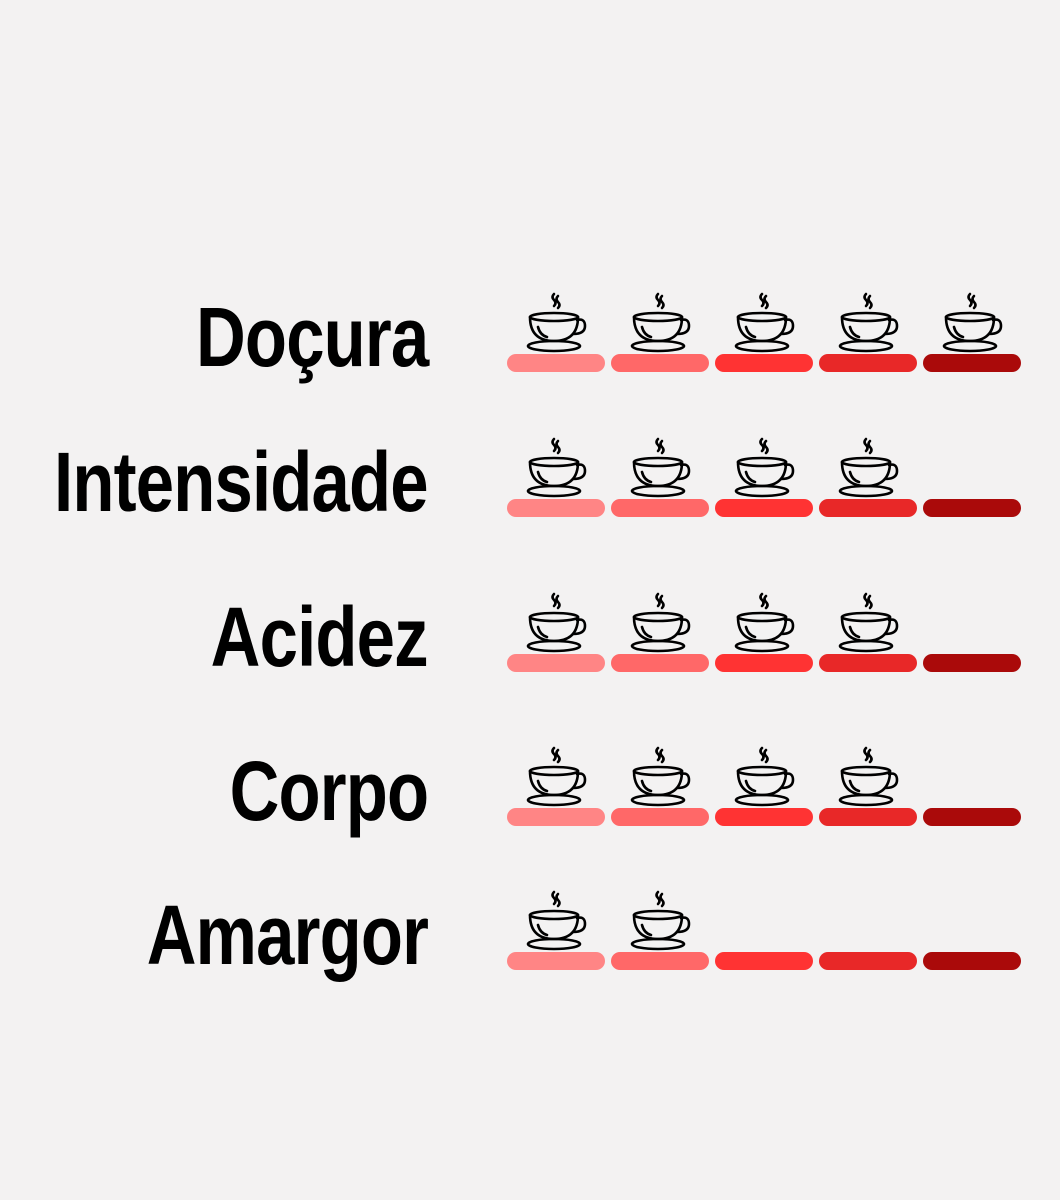 This screenshot has width=1060, height=1200. What do you see at coordinates (241, 482) in the screenshot?
I see `attribute-label: Intensidade` at bounding box center [241, 482].